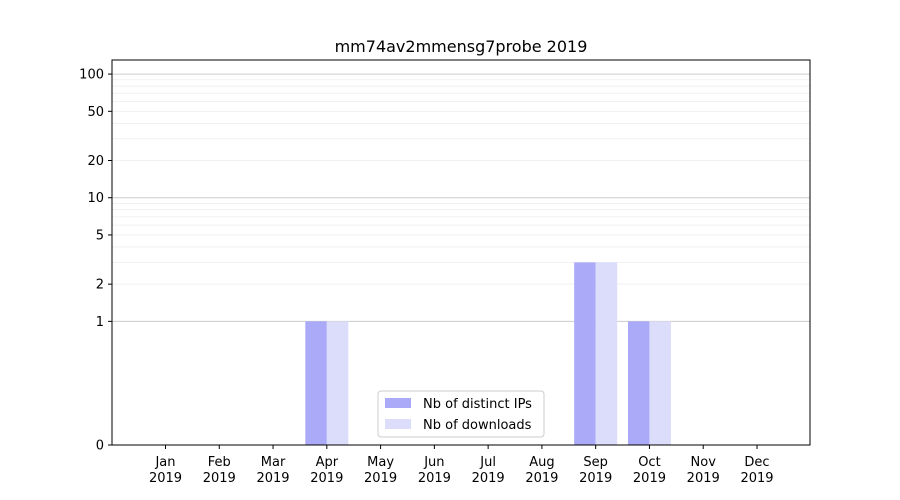 The image size is (900, 500). What do you see at coordinates (100, 446) in the screenshot?
I see `y-tick-label: 0` at bounding box center [100, 446].